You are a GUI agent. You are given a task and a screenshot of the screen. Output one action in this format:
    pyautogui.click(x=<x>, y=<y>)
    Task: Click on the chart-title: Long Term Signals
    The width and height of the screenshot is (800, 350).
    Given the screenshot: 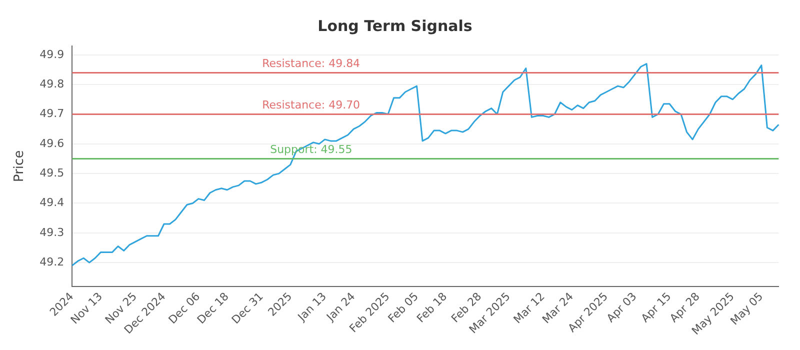 What is the action you would take?
    pyautogui.click(x=395, y=25)
    